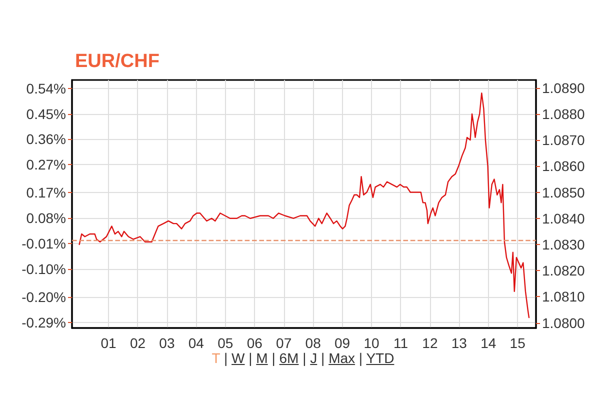  What do you see at coordinates (564, 296) in the screenshot?
I see `y2-tick-label: 1.0810` at bounding box center [564, 296].